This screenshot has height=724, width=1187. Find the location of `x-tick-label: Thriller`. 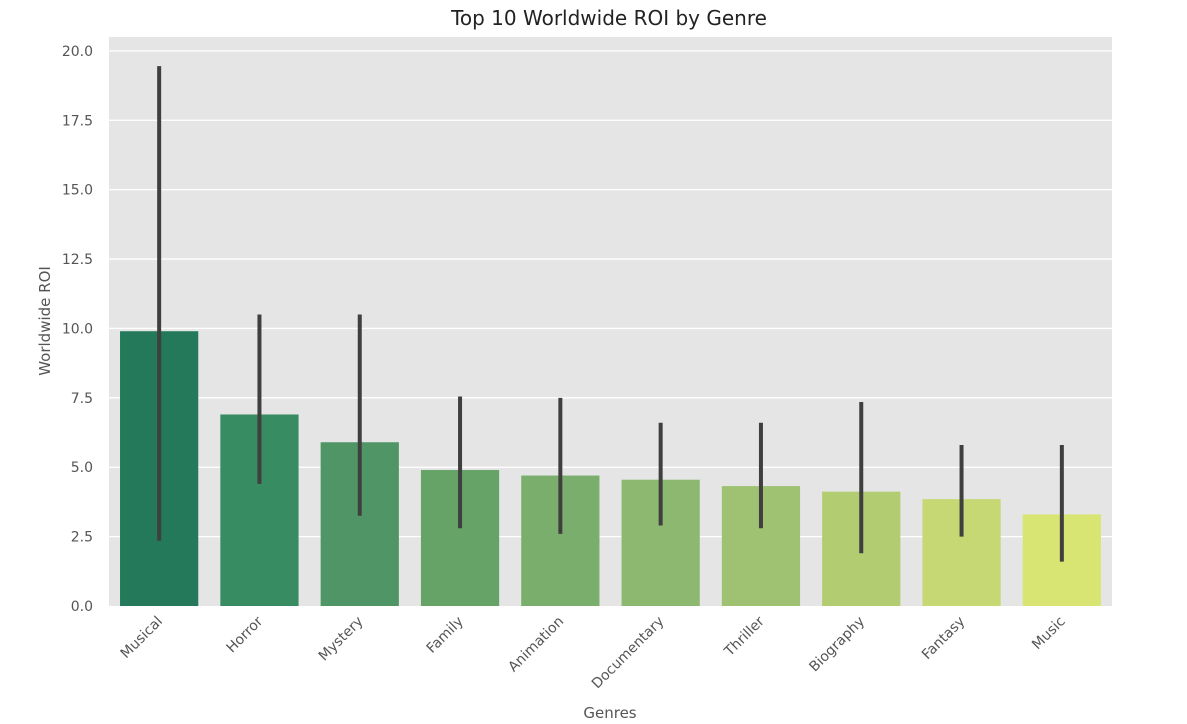

x-tick-label: Thriller is located at coordinates (744, 636).